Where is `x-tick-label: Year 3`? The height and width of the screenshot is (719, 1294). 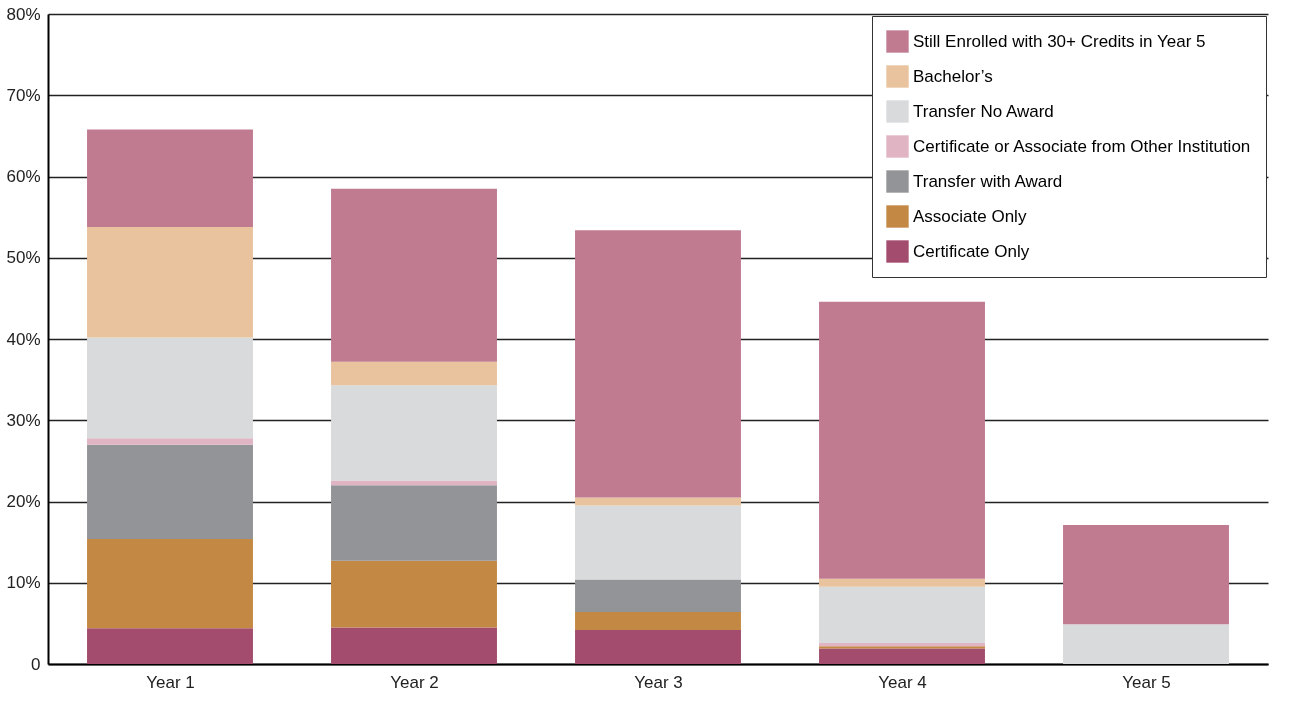
x-tick-label: Year 3 is located at coordinates (658, 682).